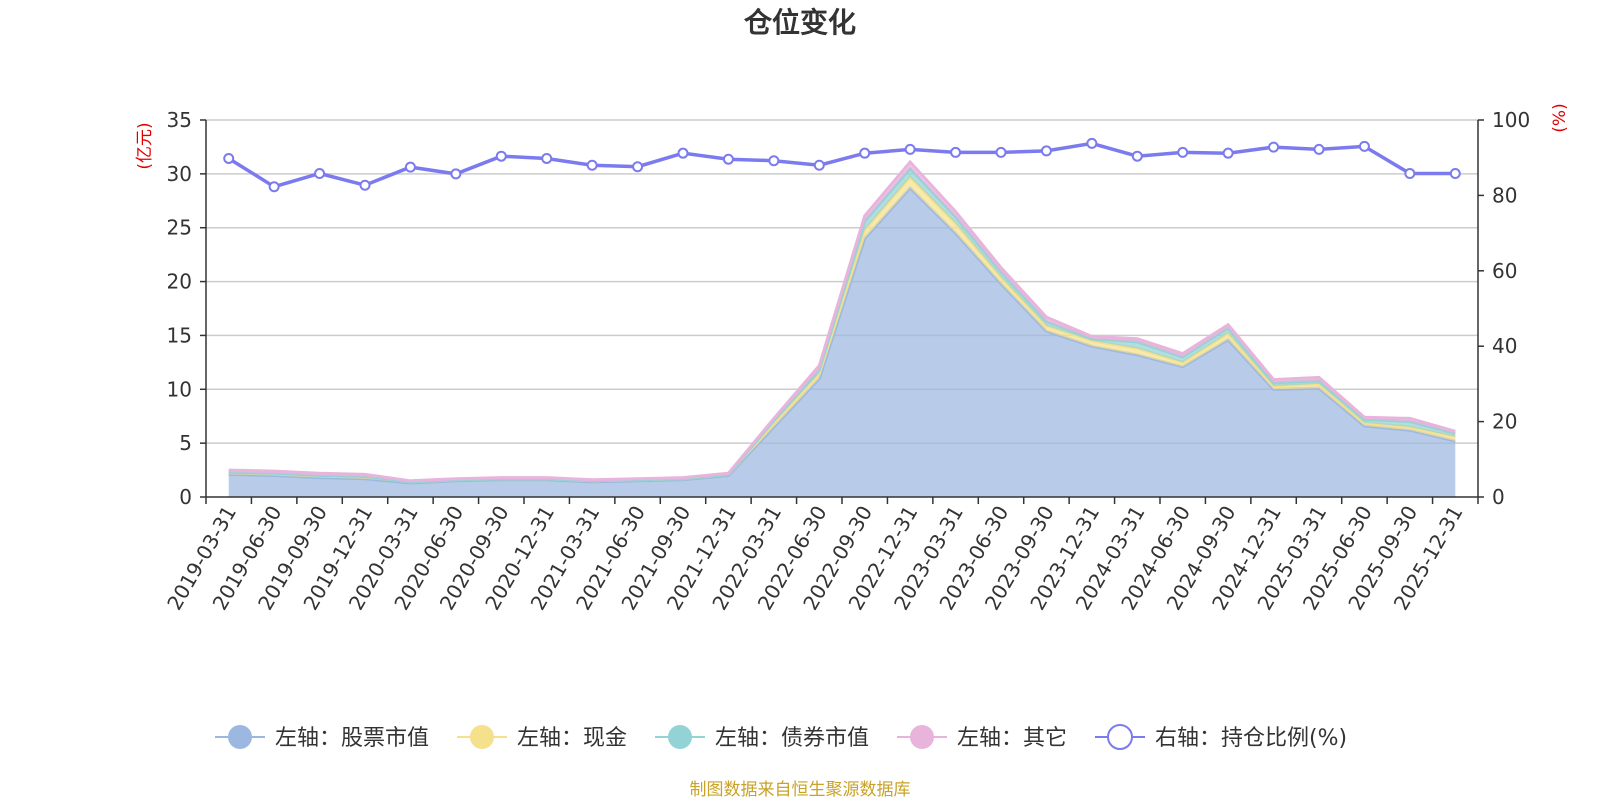 The width and height of the screenshot is (1600, 800). Describe the element at coordinates (179, 335) in the screenshot. I see `left-tick-label: 15` at that location.